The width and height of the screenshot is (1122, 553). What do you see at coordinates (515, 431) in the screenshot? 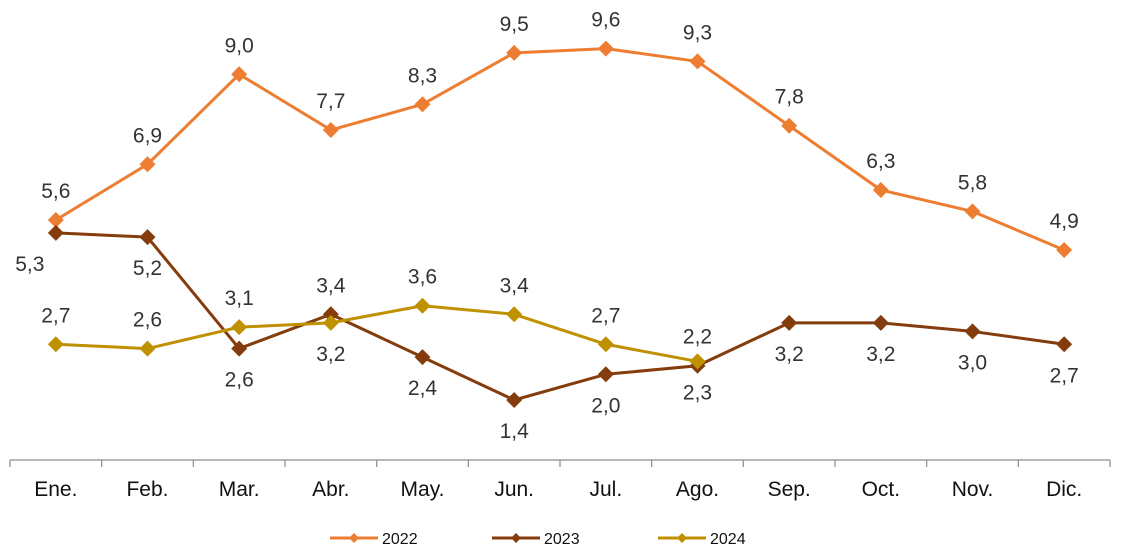
I see `data-label: 1,4` at bounding box center [515, 431].